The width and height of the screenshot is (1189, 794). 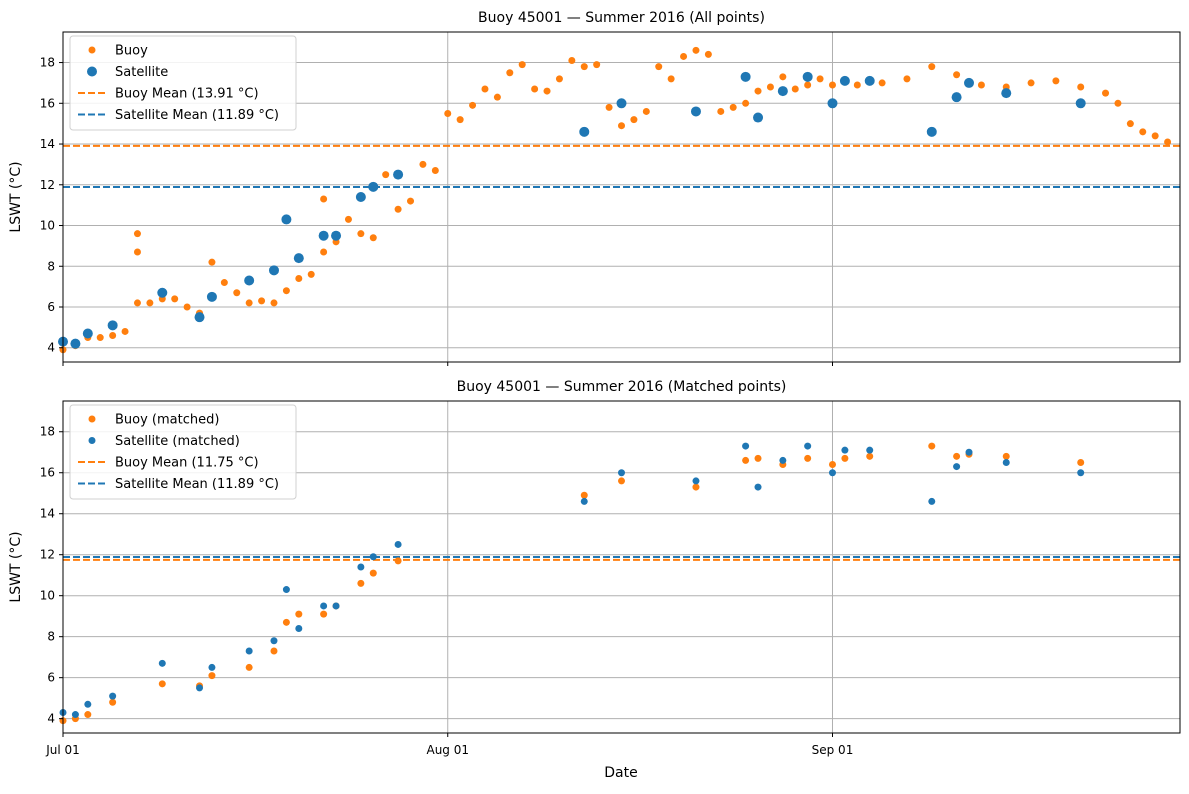 I want to click on legend-swatch-marker, so click(x=92, y=71).